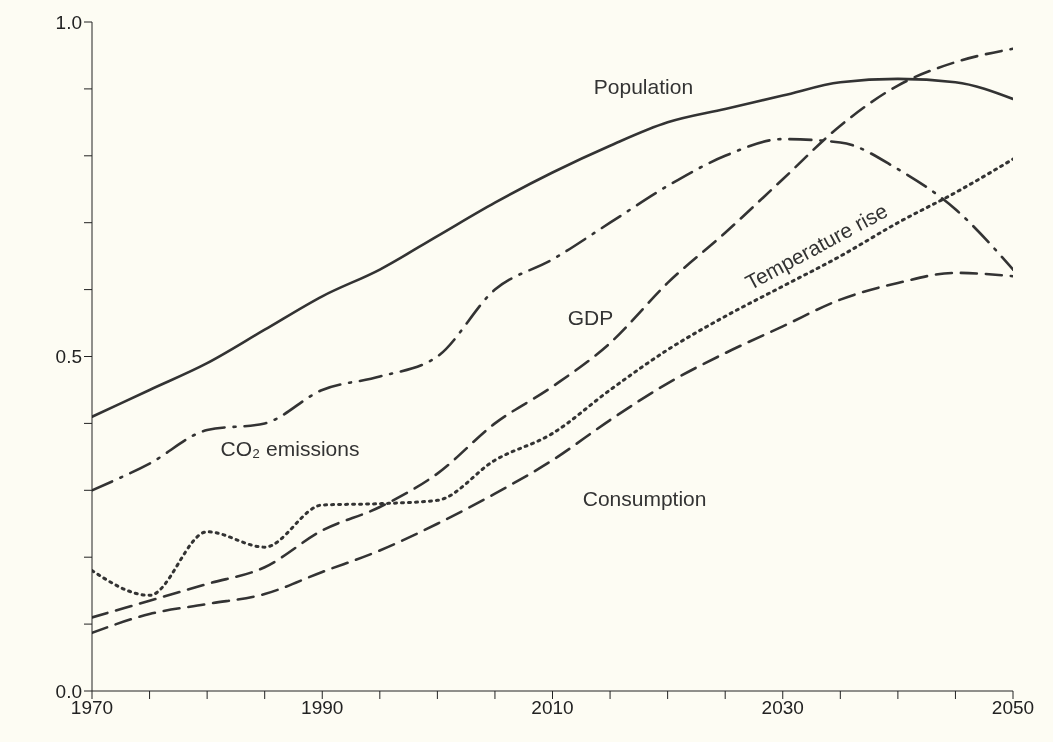 Image resolution: width=1053 pixels, height=742 pixels. What do you see at coordinates (68, 22) in the screenshot?
I see `y-tick-label: 1.0` at bounding box center [68, 22].